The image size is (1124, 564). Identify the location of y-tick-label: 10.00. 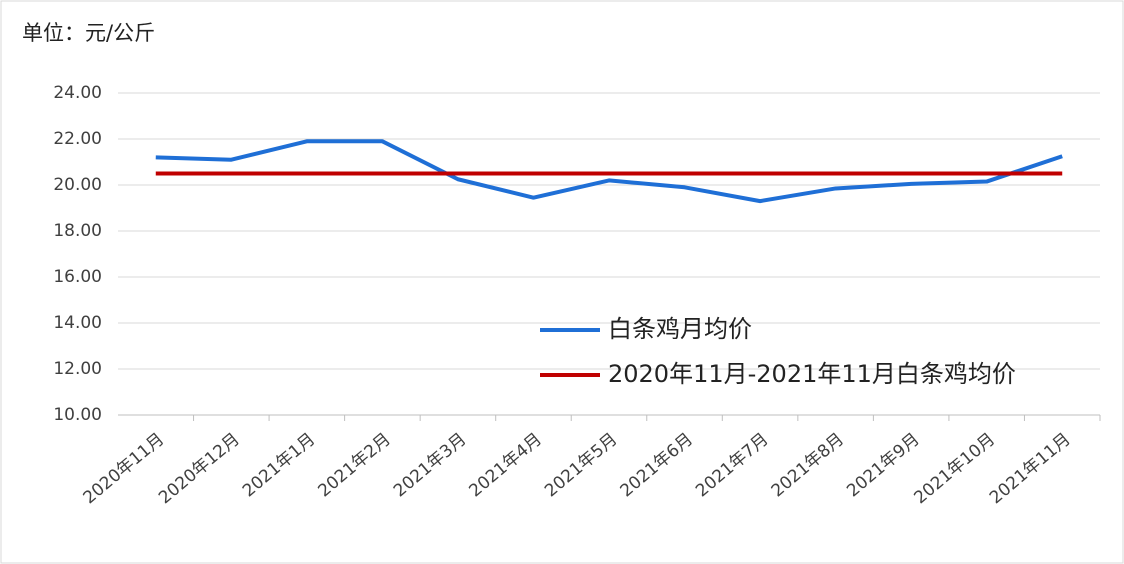
(77, 415).